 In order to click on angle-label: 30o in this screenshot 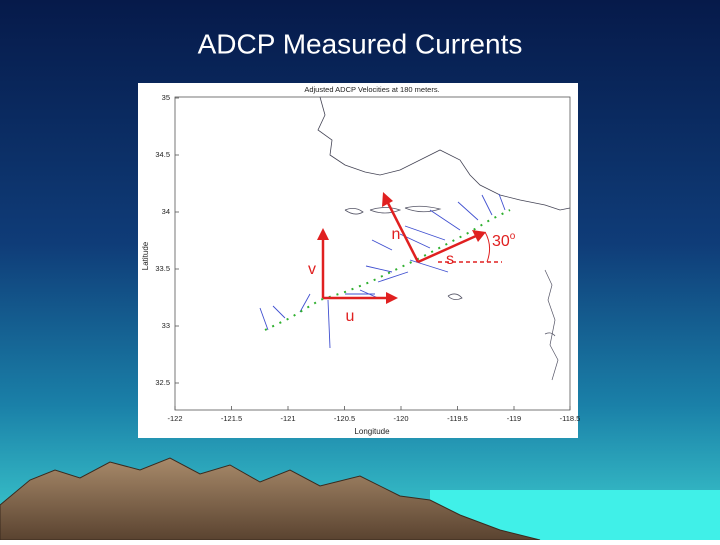, I will do `click(504, 241)`.